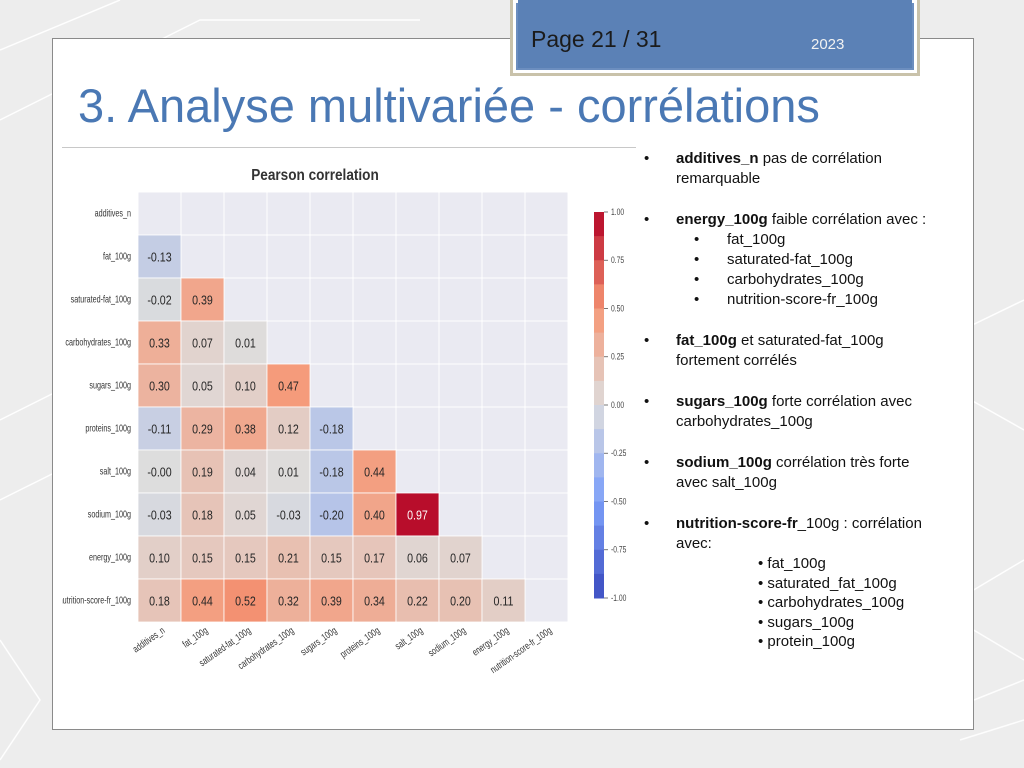  I want to click on cell-value-label: 0.34, so click(374, 600).